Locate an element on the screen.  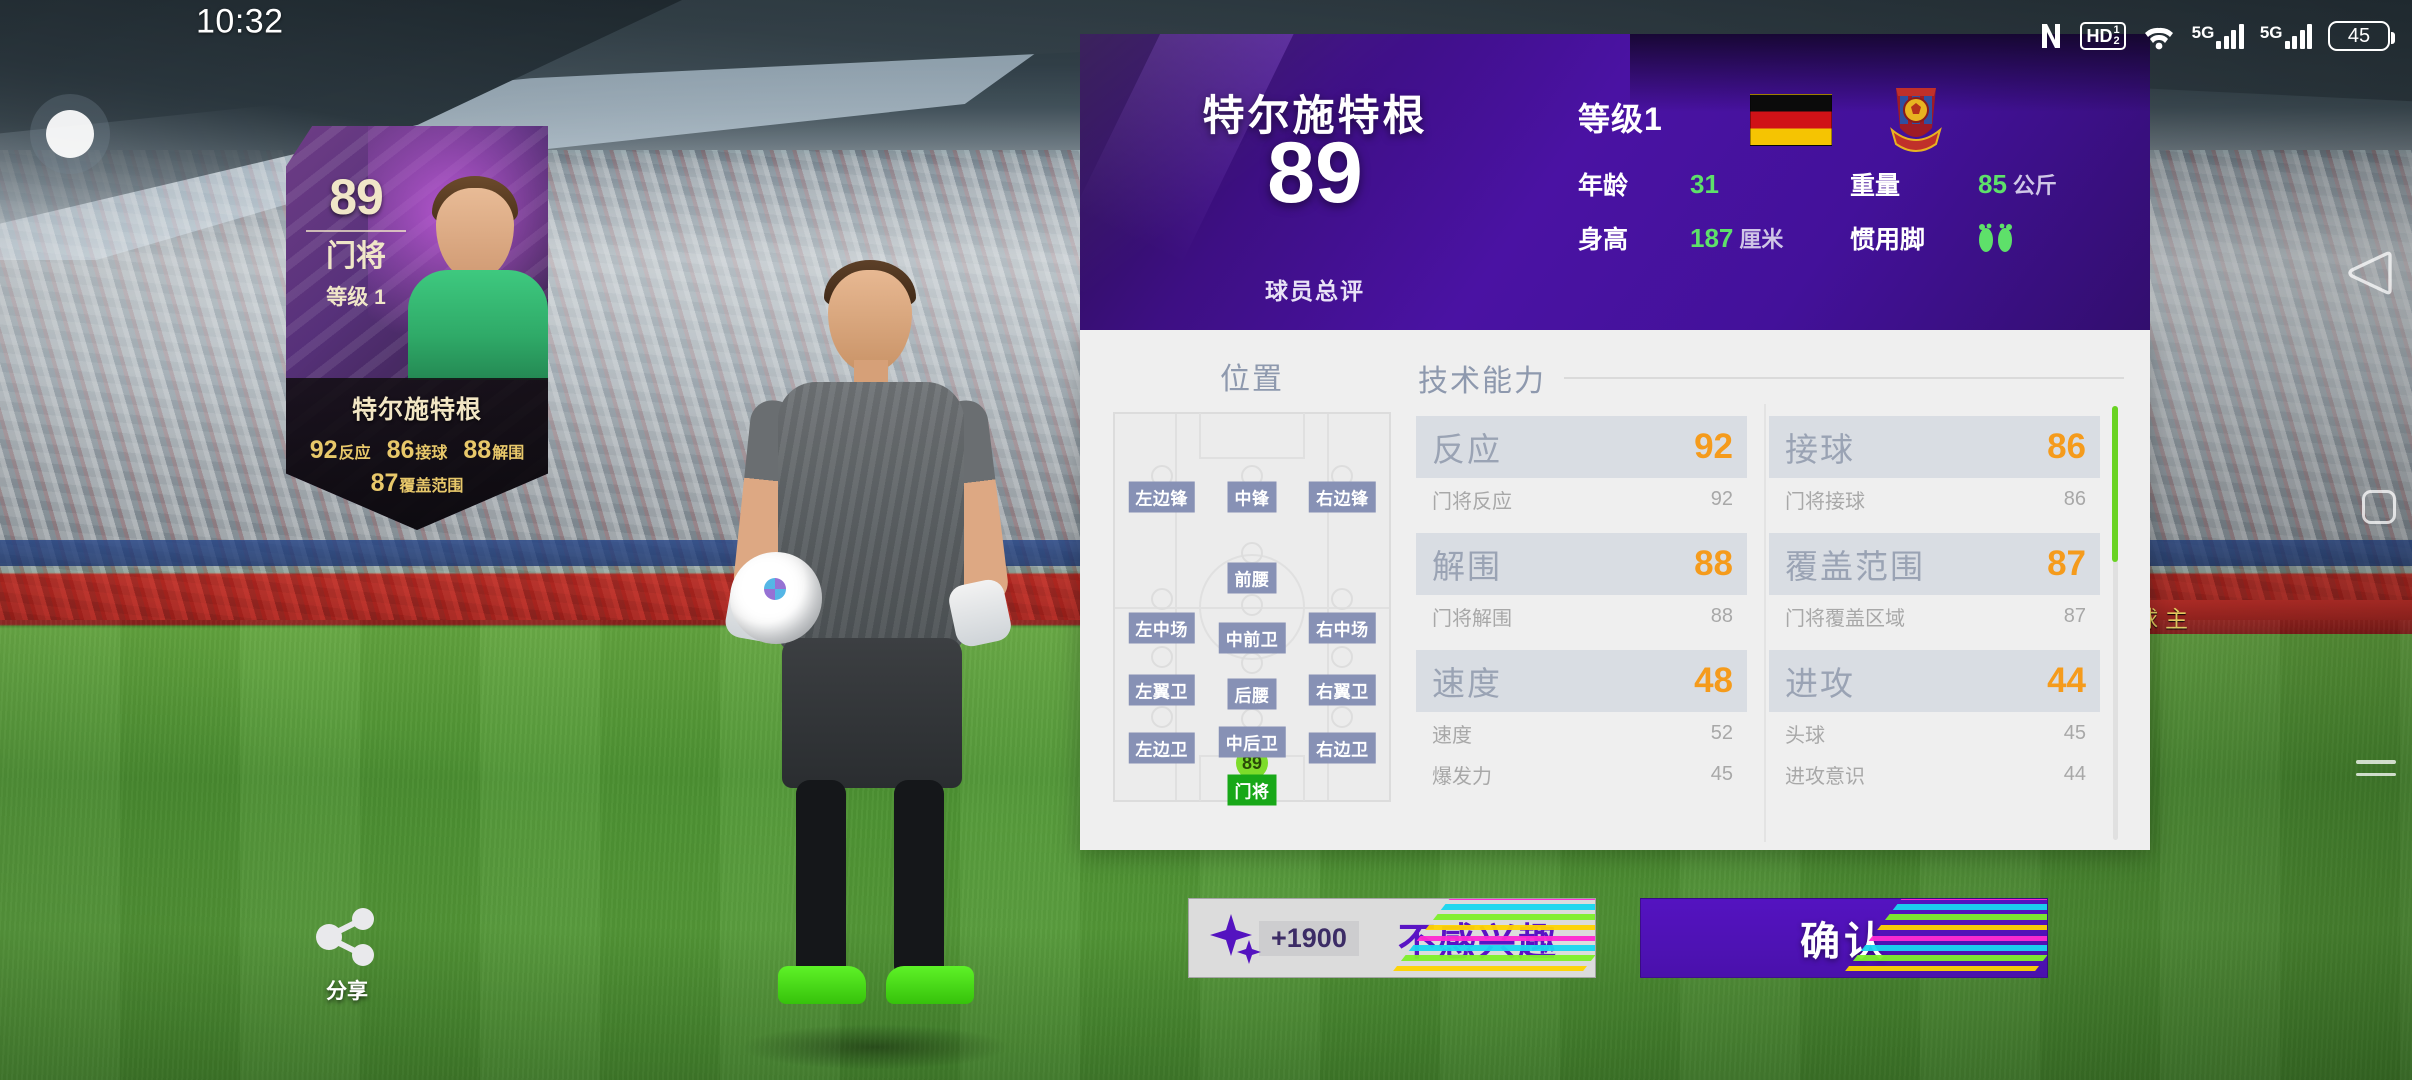
skills-grid: 反应 92 门将反应 92 接球 86 is located at coordinates (1770, 610).